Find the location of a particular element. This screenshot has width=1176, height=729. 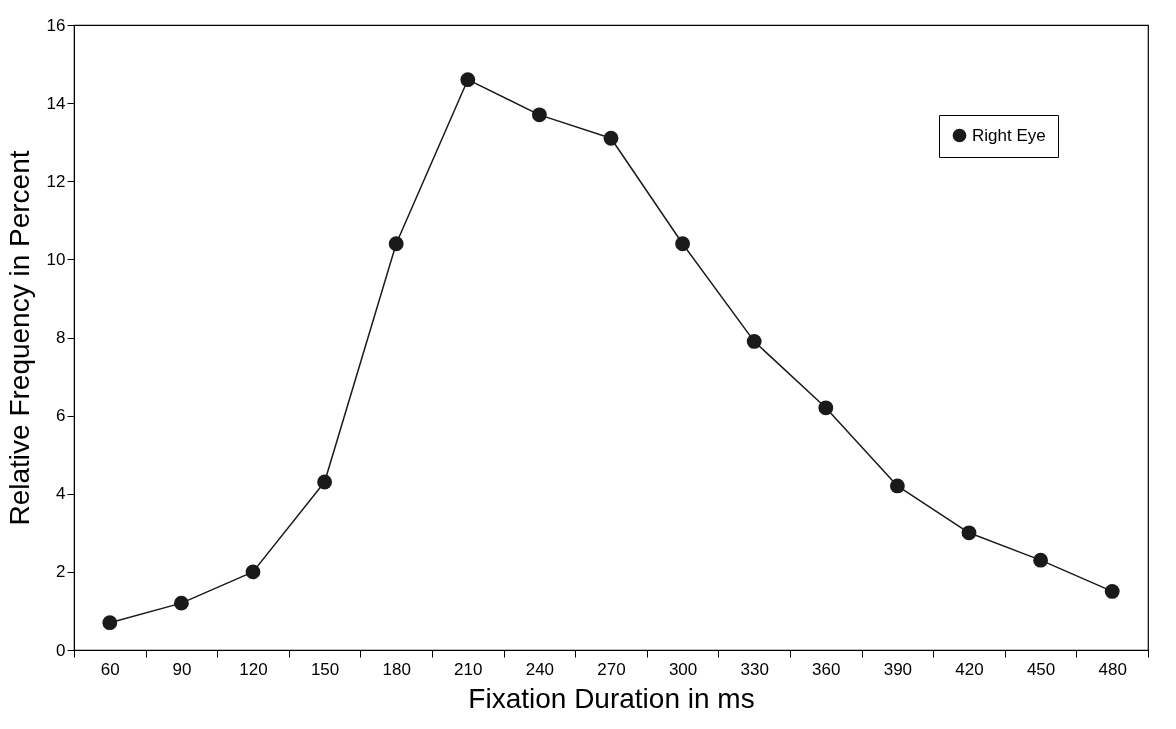

x-tick-label: 180 is located at coordinates (396, 669).